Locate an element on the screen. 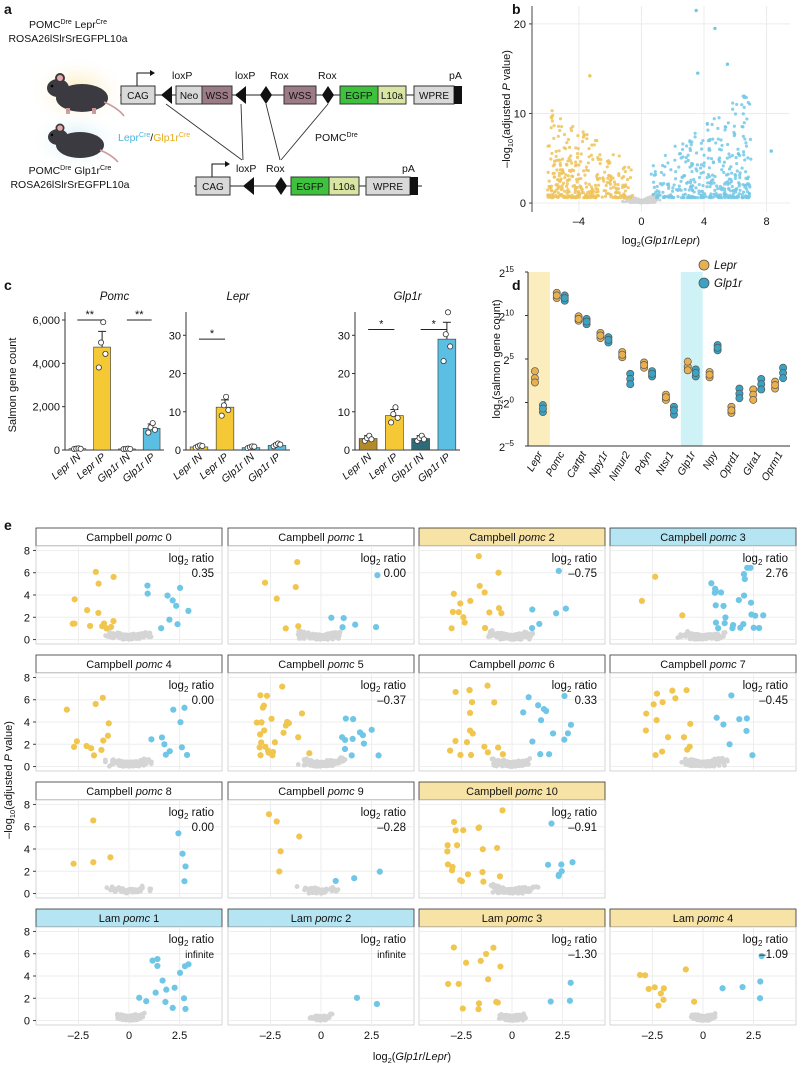  pa-top: pA is located at coordinates (455, 76).